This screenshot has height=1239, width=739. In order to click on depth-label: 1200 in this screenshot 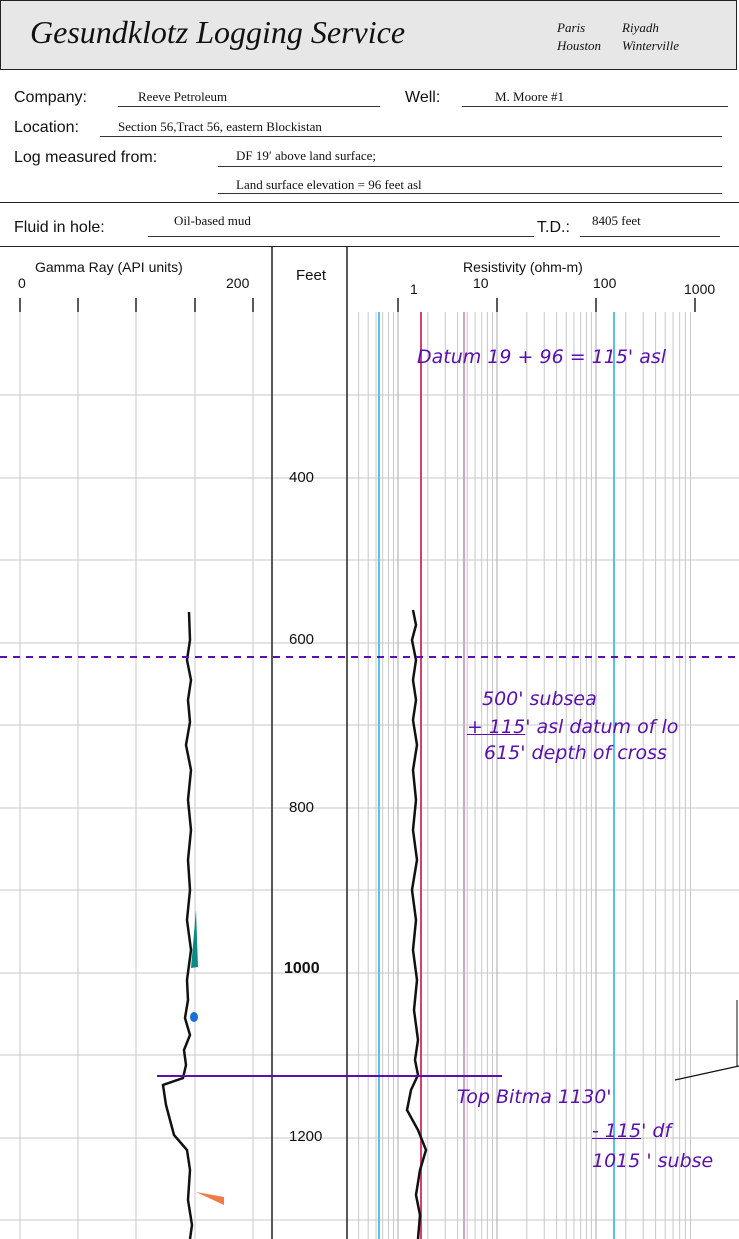, I will do `click(306, 1136)`.